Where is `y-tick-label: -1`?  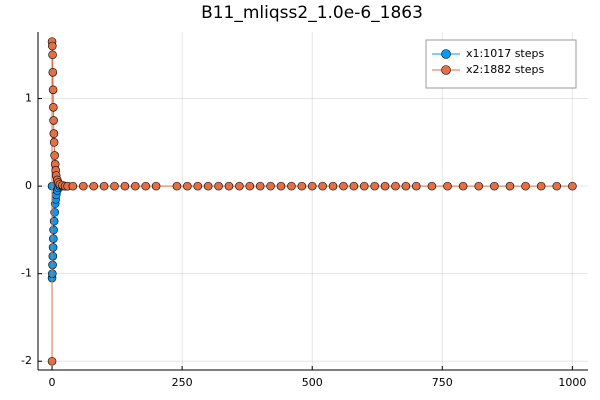
y-tick-label: -1 is located at coordinates (26, 273).